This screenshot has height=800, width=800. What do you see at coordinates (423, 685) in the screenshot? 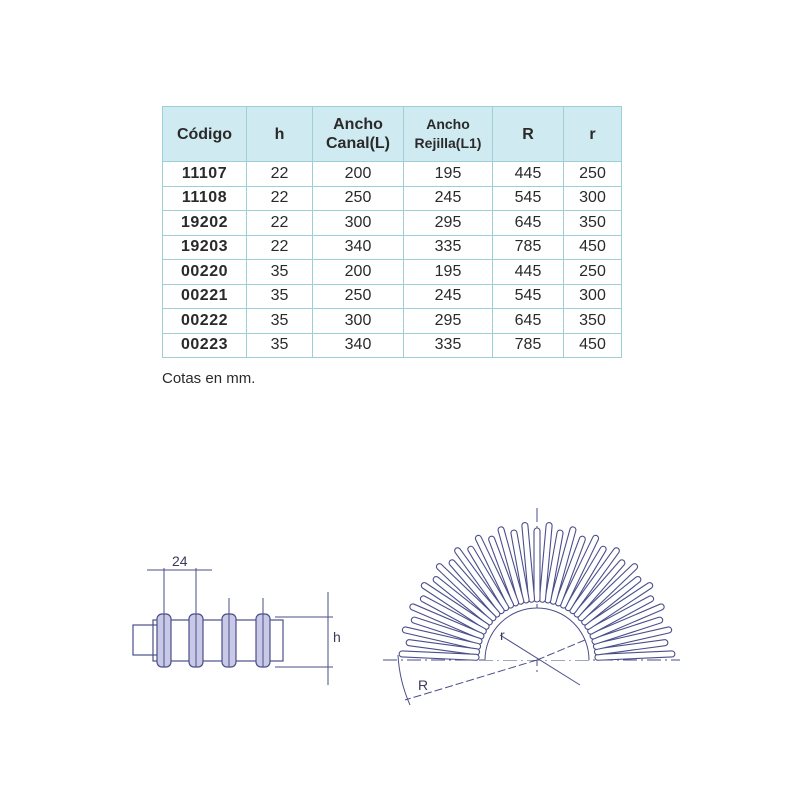
I see `outer-radius-label: R` at bounding box center [423, 685].